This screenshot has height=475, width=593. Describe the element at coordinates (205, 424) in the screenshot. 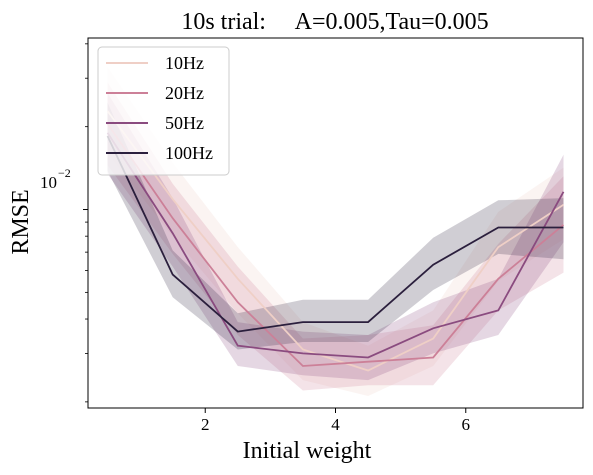

I see `x-tick-label: 2` at that location.